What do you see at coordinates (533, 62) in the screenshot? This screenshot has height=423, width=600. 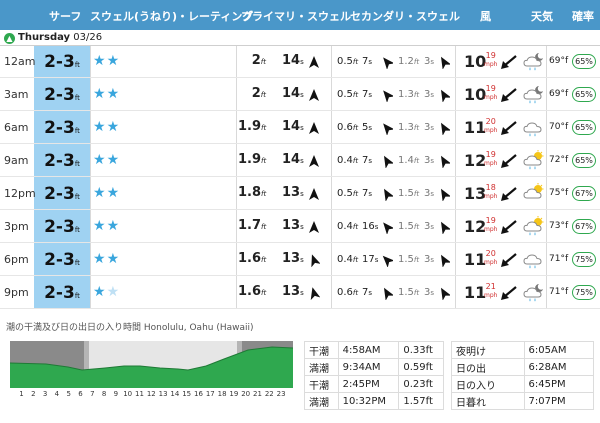 I see `night-rain-icon` at bounding box center [533, 62].